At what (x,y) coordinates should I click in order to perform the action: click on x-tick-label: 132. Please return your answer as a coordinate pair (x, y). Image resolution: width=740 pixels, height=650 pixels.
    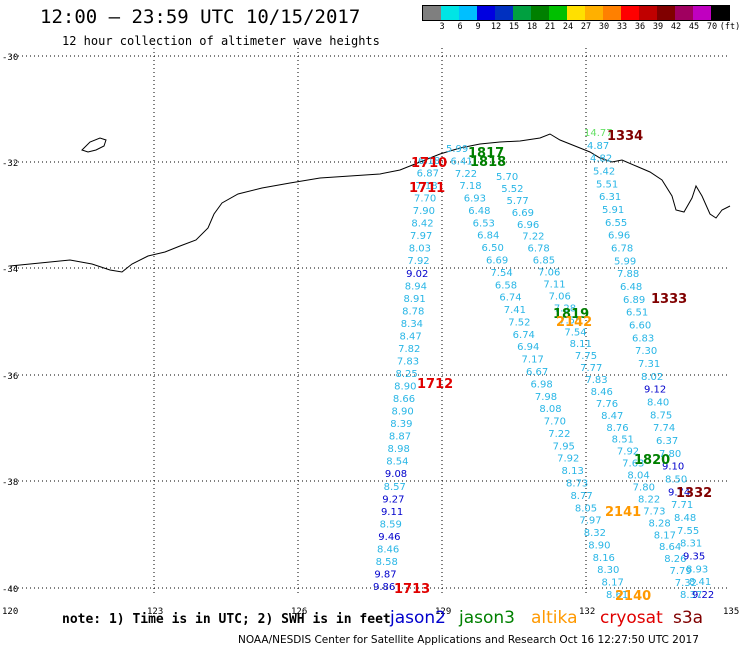
    Looking at the image, I should click on (587, 612).